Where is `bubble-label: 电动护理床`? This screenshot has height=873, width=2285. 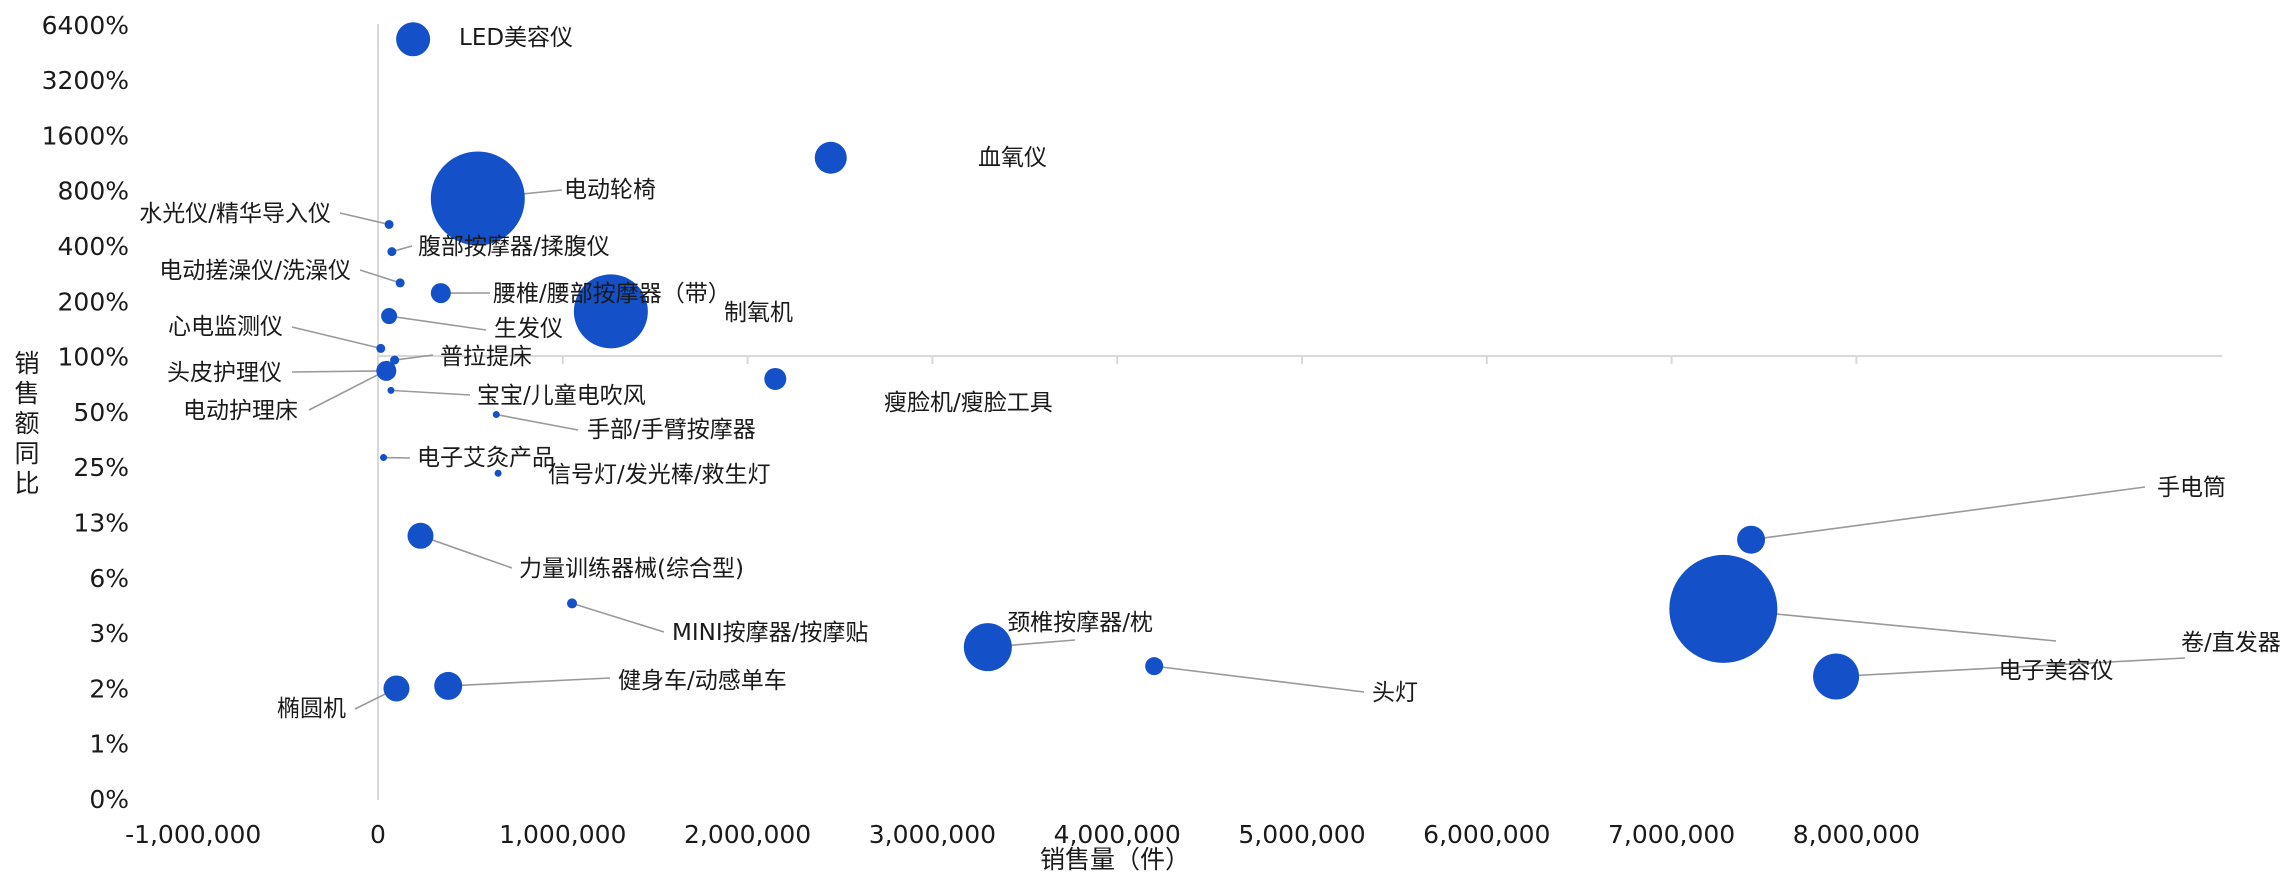 bubble-label: 电动护理床 is located at coordinates (240, 411).